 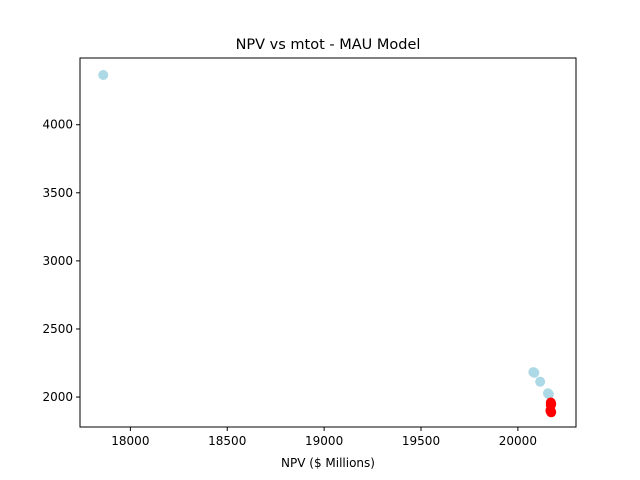 What do you see at coordinates (328, 463) in the screenshot?
I see `x-axis-title: NPV ($ Millions)` at bounding box center [328, 463].